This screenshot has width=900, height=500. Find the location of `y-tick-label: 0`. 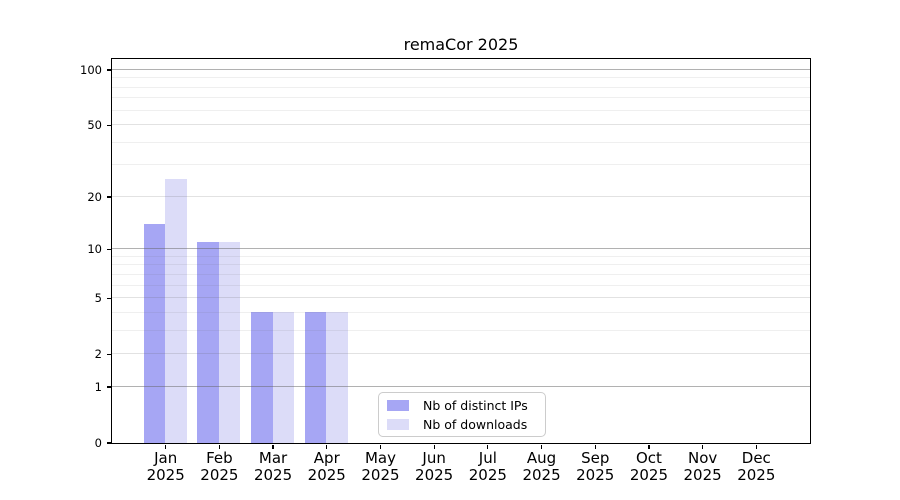

y-tick-label: 0 is located at coordinates (98, 443).